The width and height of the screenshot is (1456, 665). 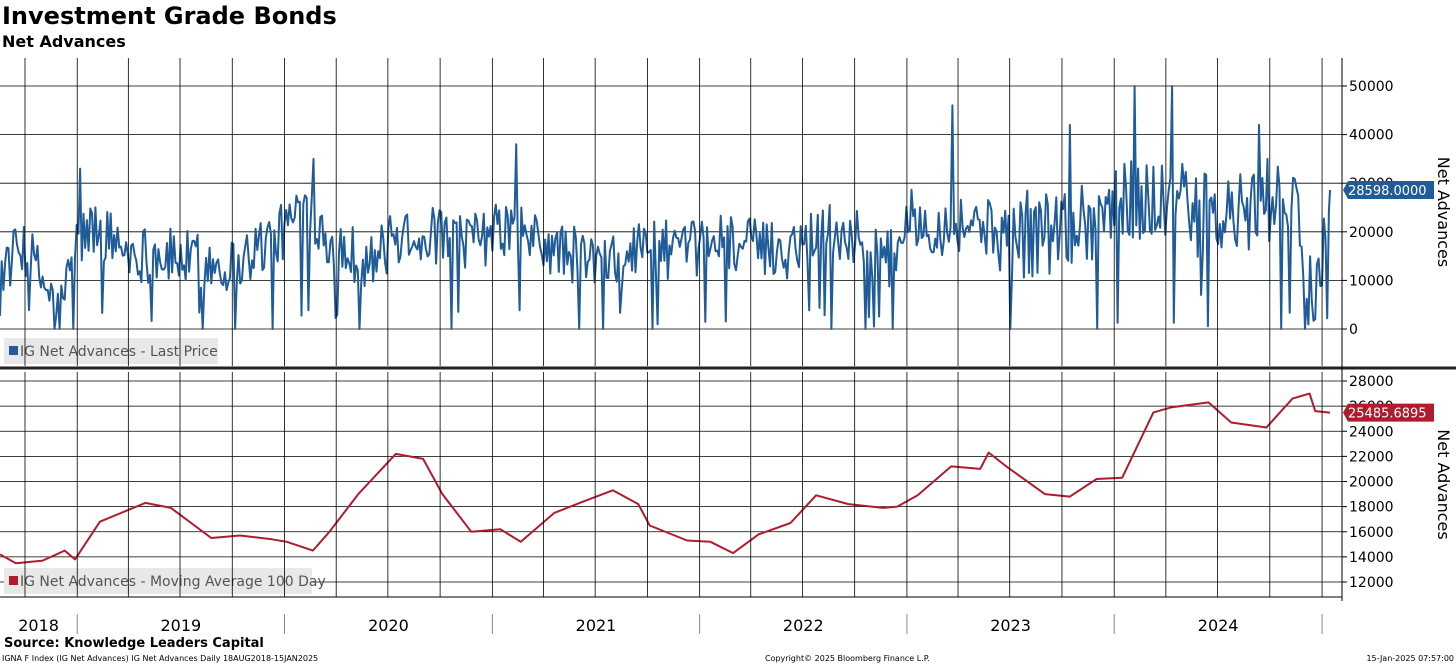 What do you see at coordinates (1371, 382) in the screenshot?
I see `y-tick-label: 28000` at bounding box center [1371, 382].